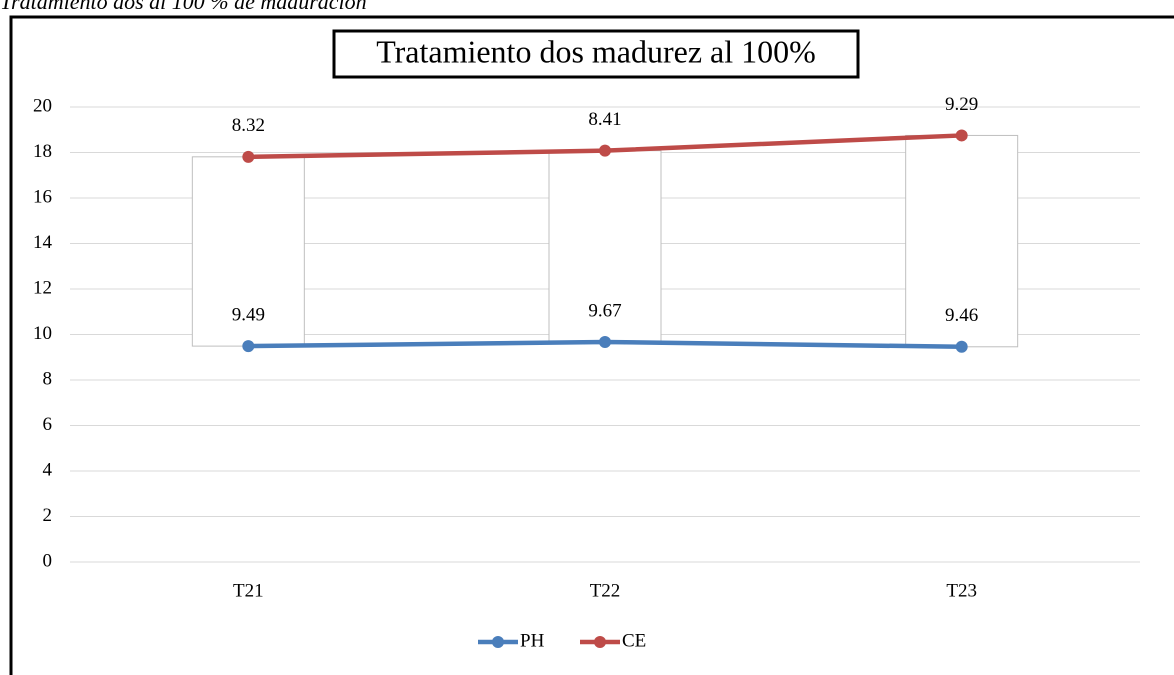 This screenshot has width=1174, height=675. Describe the element at coordinates (961, 104) in the screenshot. I see `data-label: 9.29` at that location.